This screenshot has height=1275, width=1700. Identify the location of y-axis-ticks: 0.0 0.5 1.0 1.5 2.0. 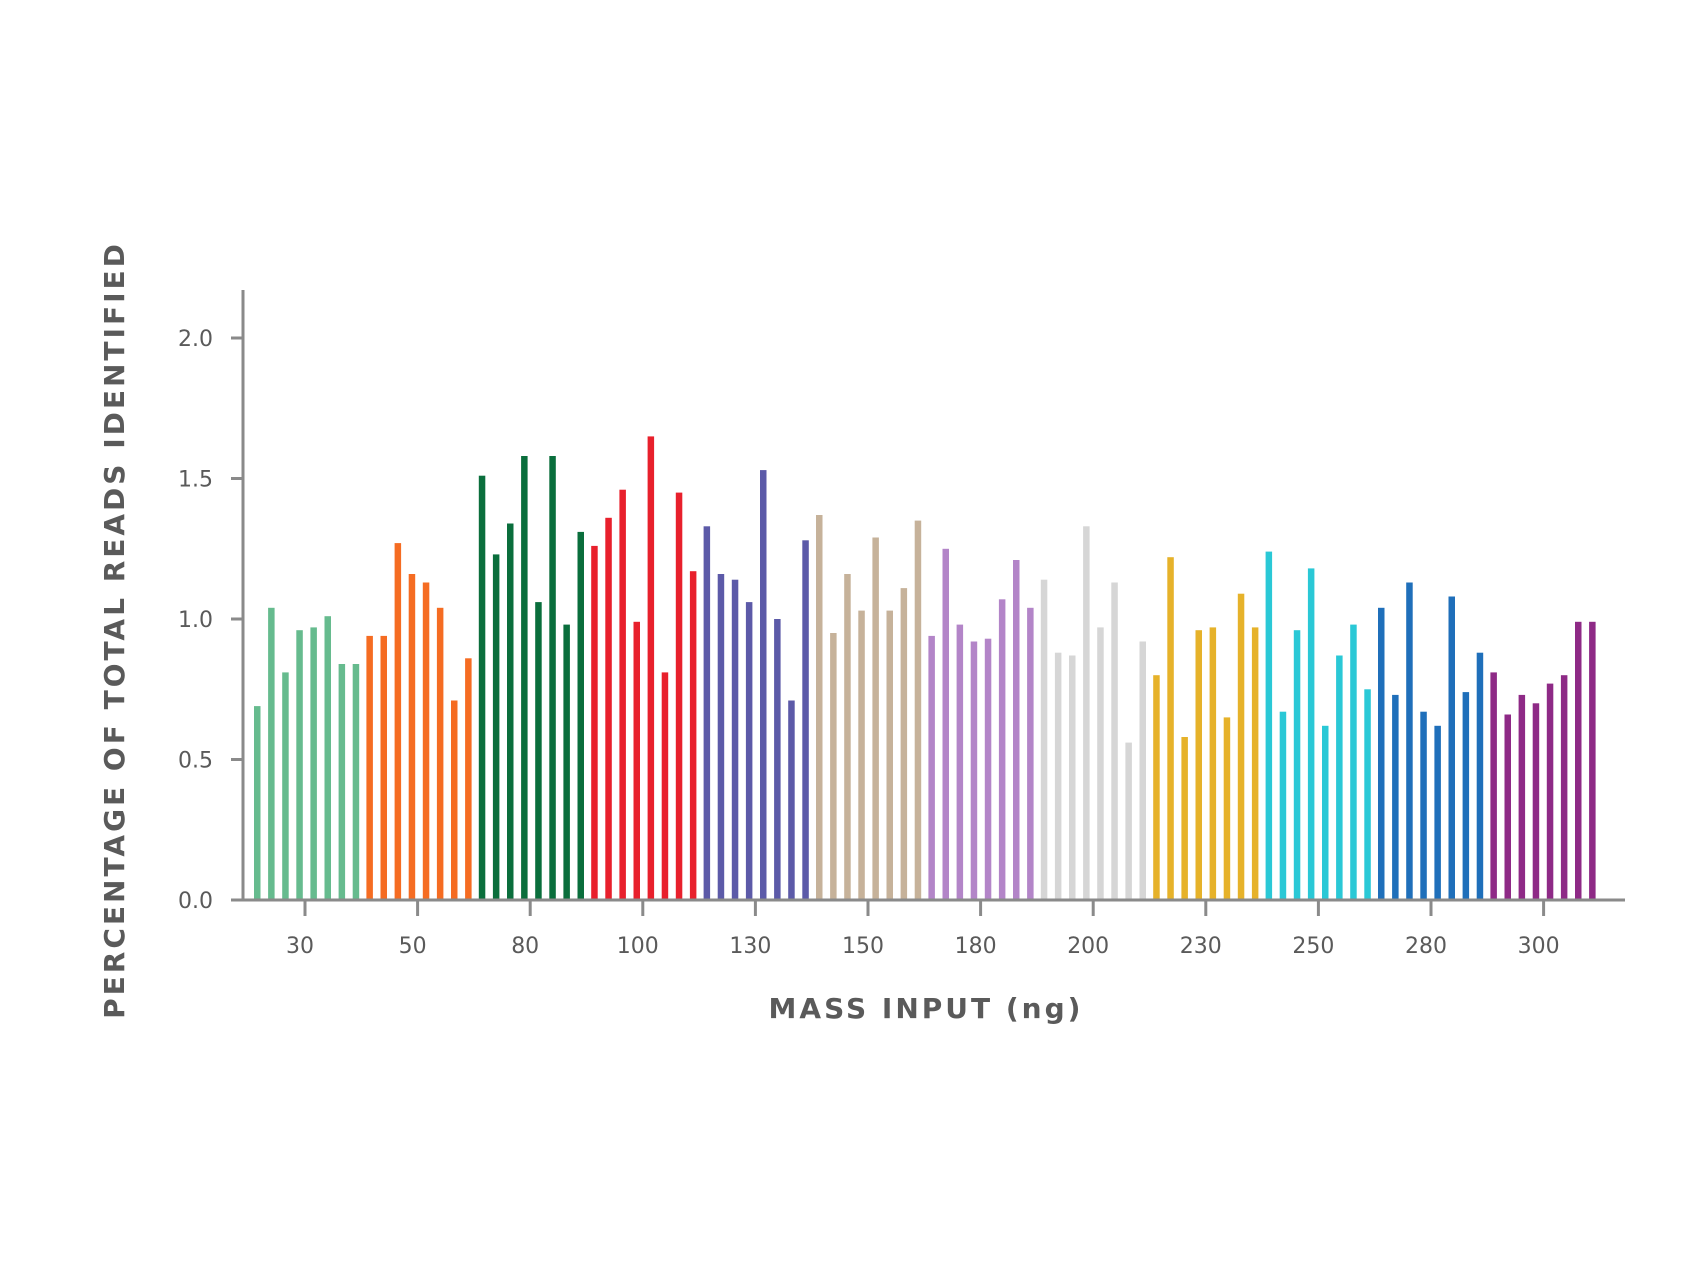
(210, 620).